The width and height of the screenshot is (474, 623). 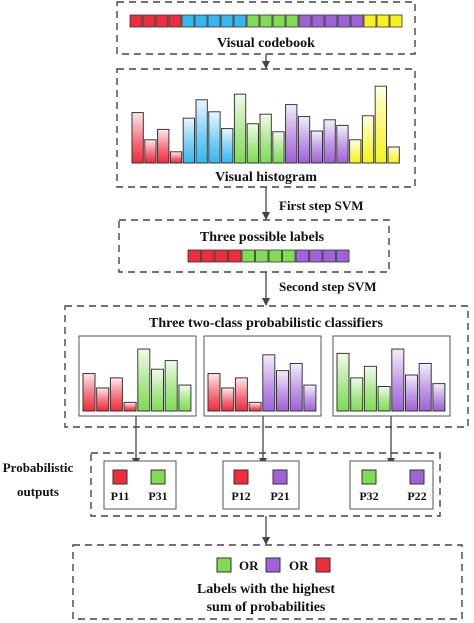 I want to click on output-label-p22: P22, so click(x=416, y=496).